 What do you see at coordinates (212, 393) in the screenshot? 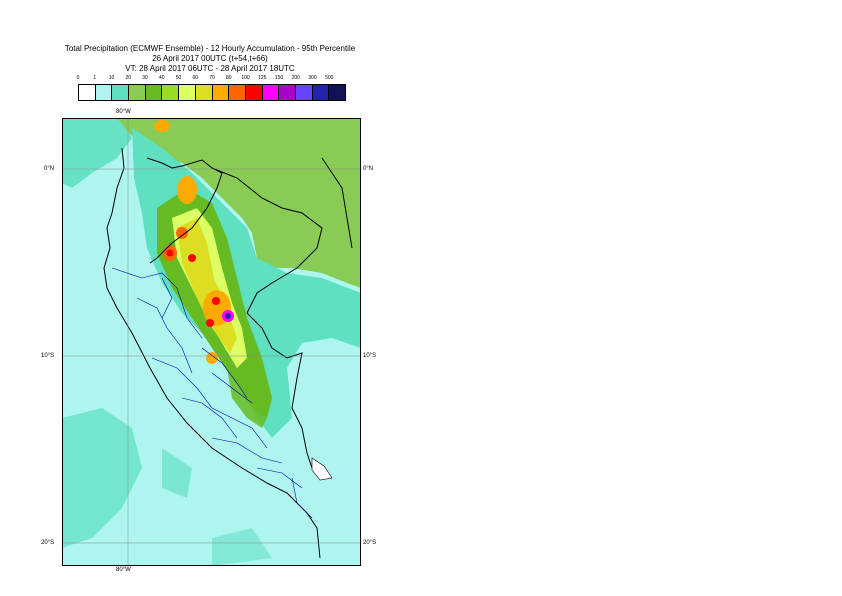
I see `department-boundaries` at bounding box center [212, 393].